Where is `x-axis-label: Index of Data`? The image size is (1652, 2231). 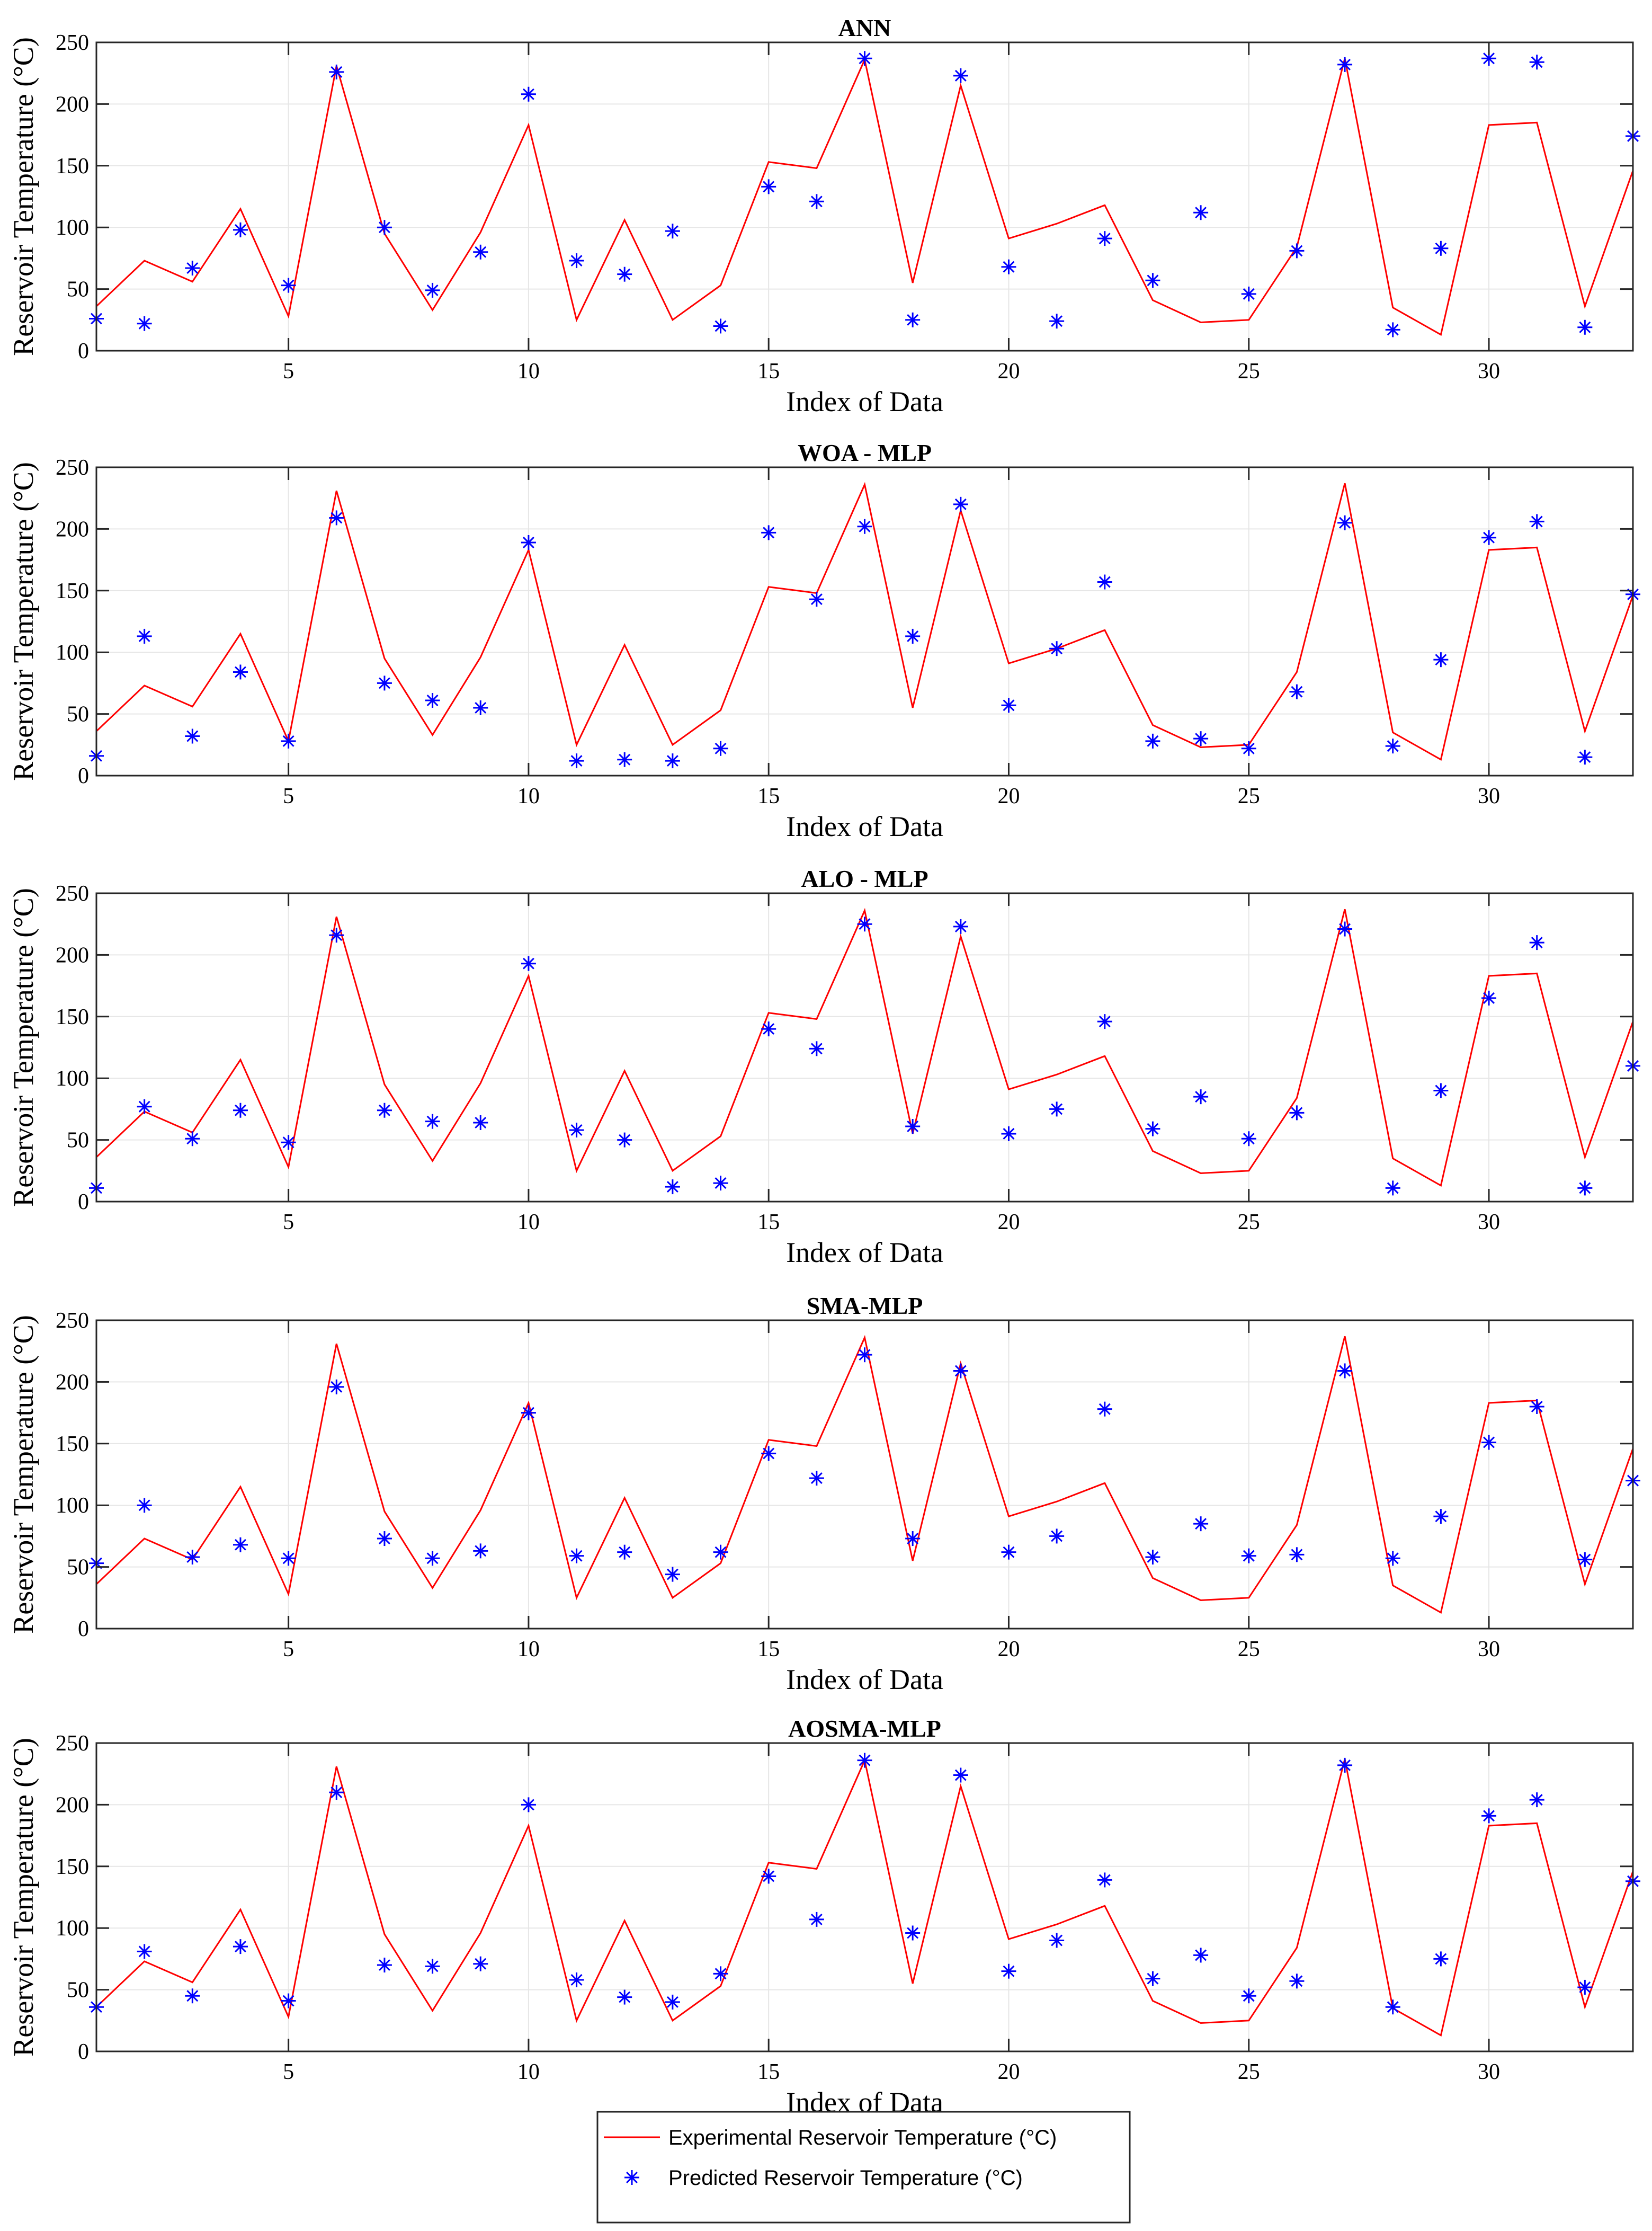 x-axis-label: Index of Data is located at coordinates (865, 401).